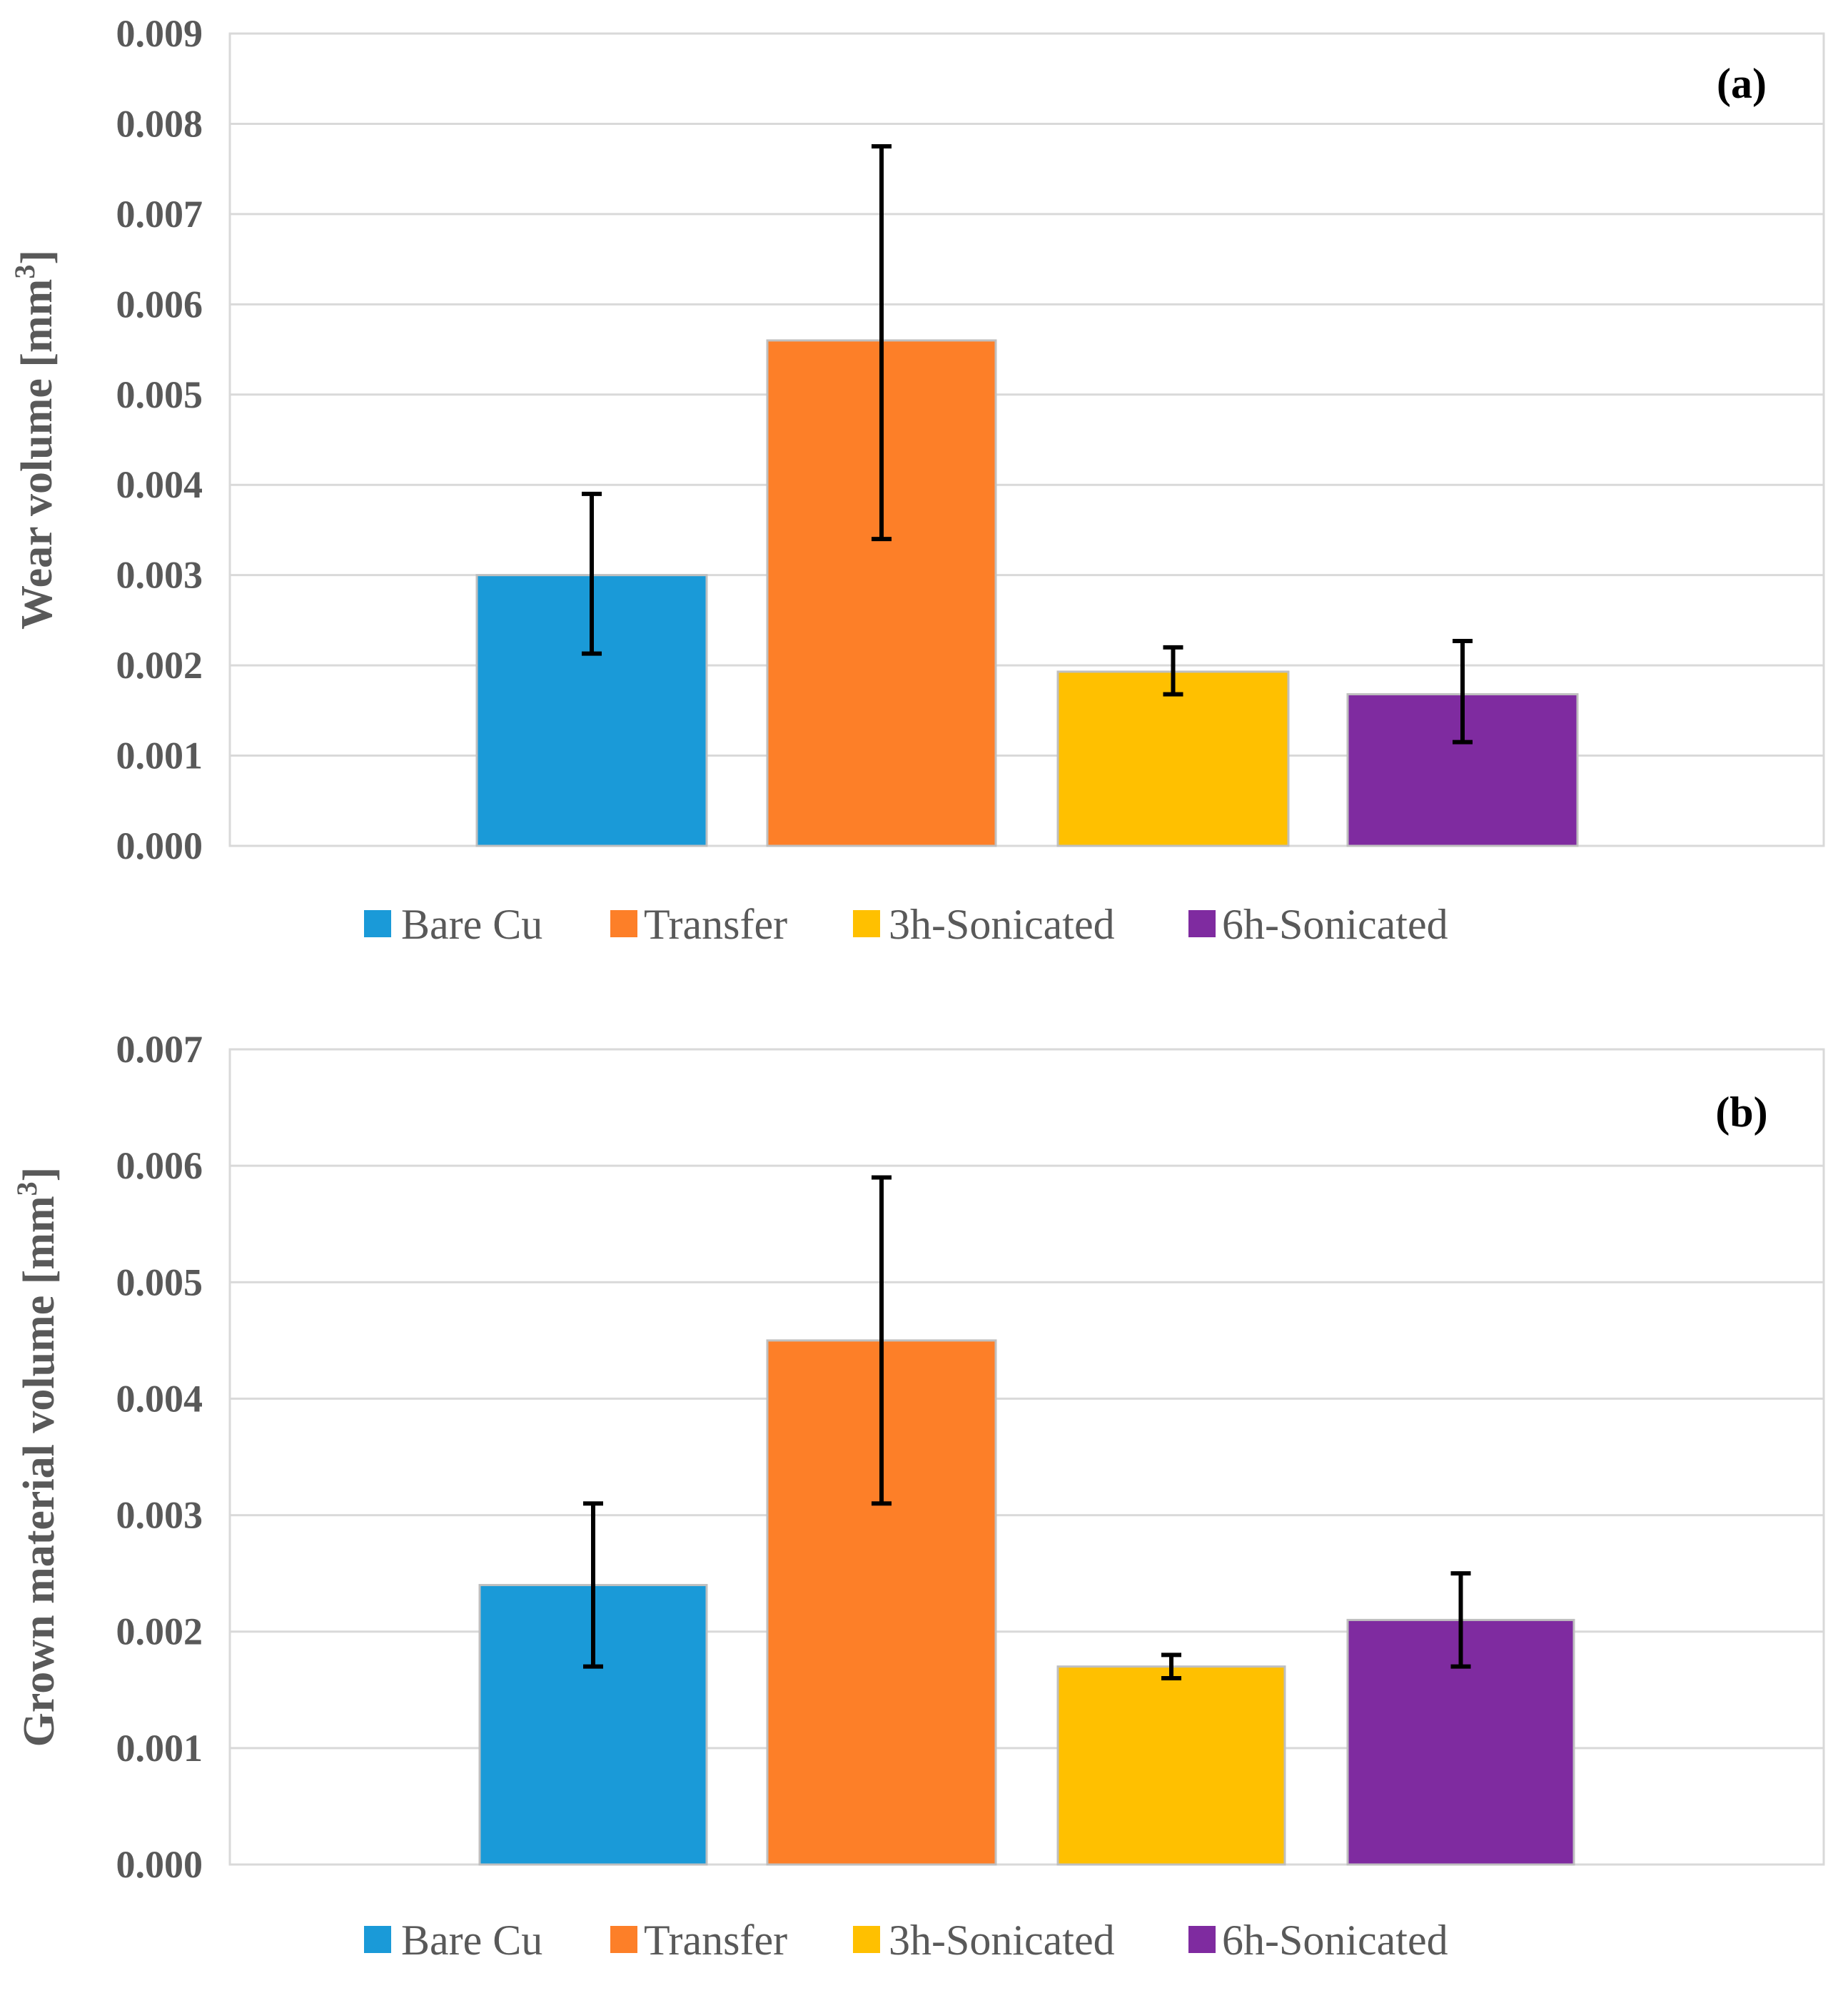 The image size is (1848, 2003). What do you see at coordinates (159, 124) in the screenshot?
I see `y-tick-label: 0.008` at bounding box center [159, 124].